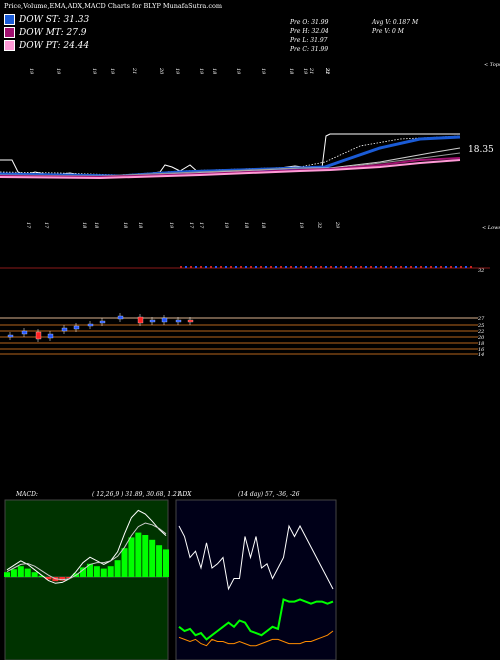 This screenshot has height=660, width=500. I want to click on macd-line, so click(86, 546).